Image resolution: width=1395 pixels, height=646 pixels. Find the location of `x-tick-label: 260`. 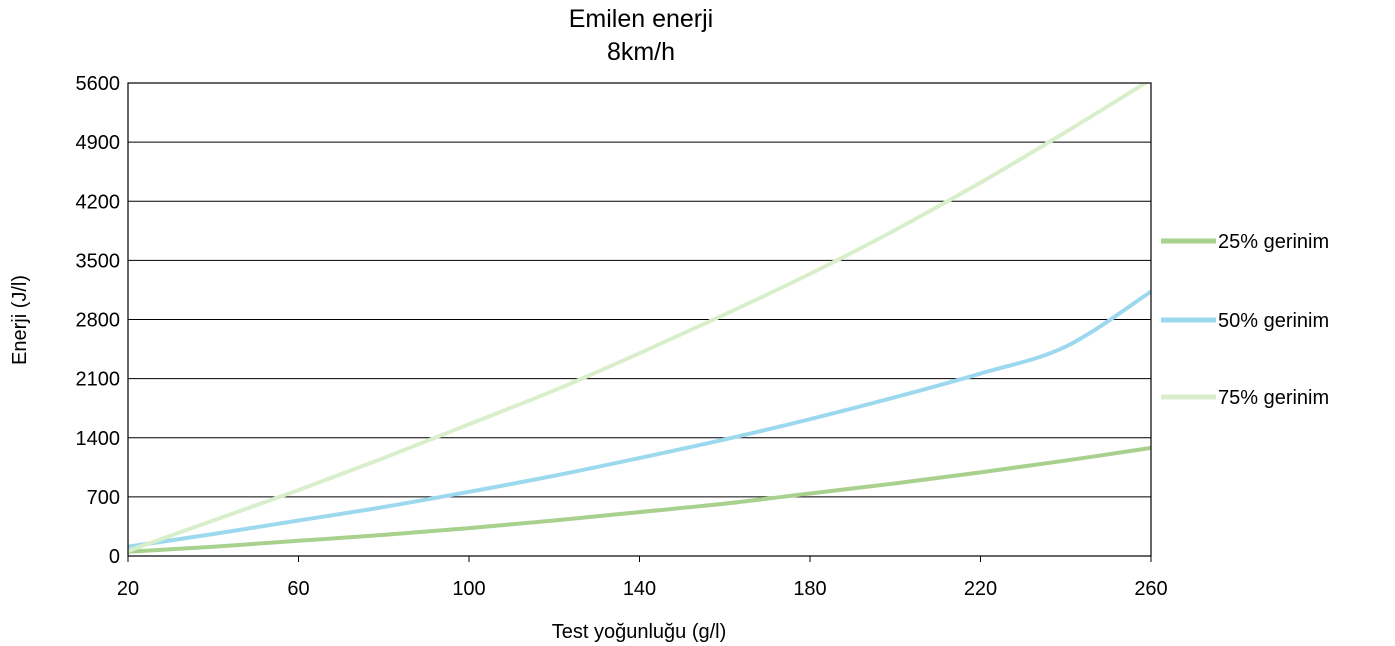

x-tick-label: 260 is located at coordinates (1150, 589).